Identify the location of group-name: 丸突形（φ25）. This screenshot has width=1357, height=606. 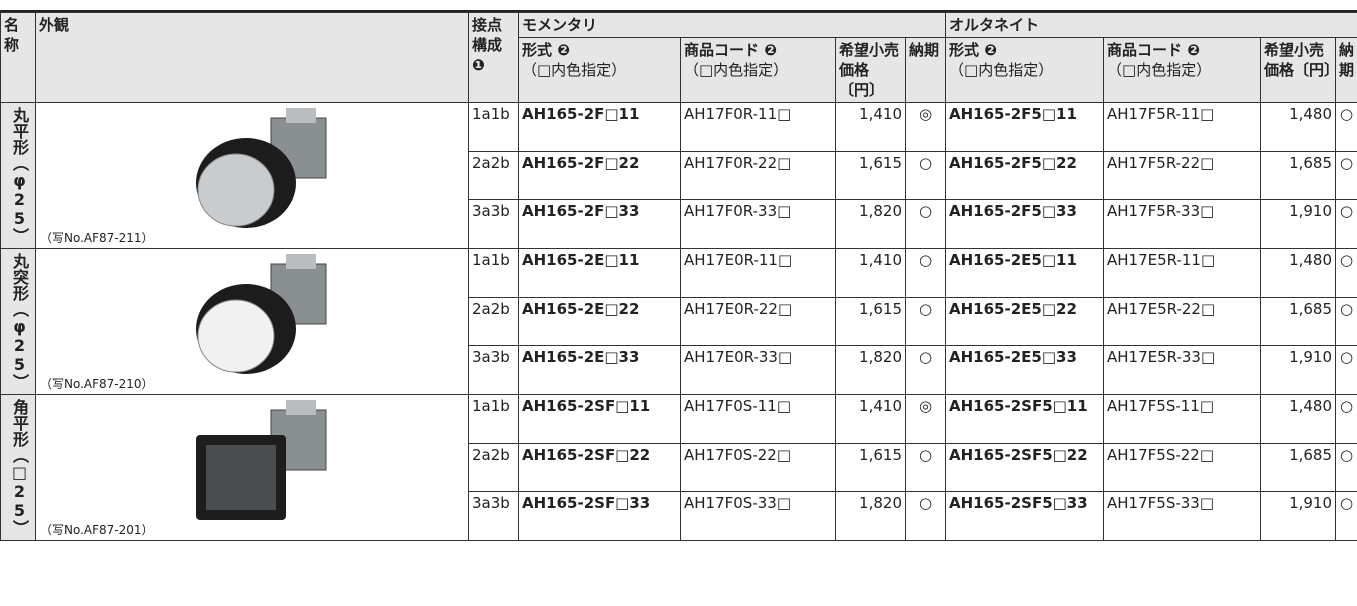
(18, 322).